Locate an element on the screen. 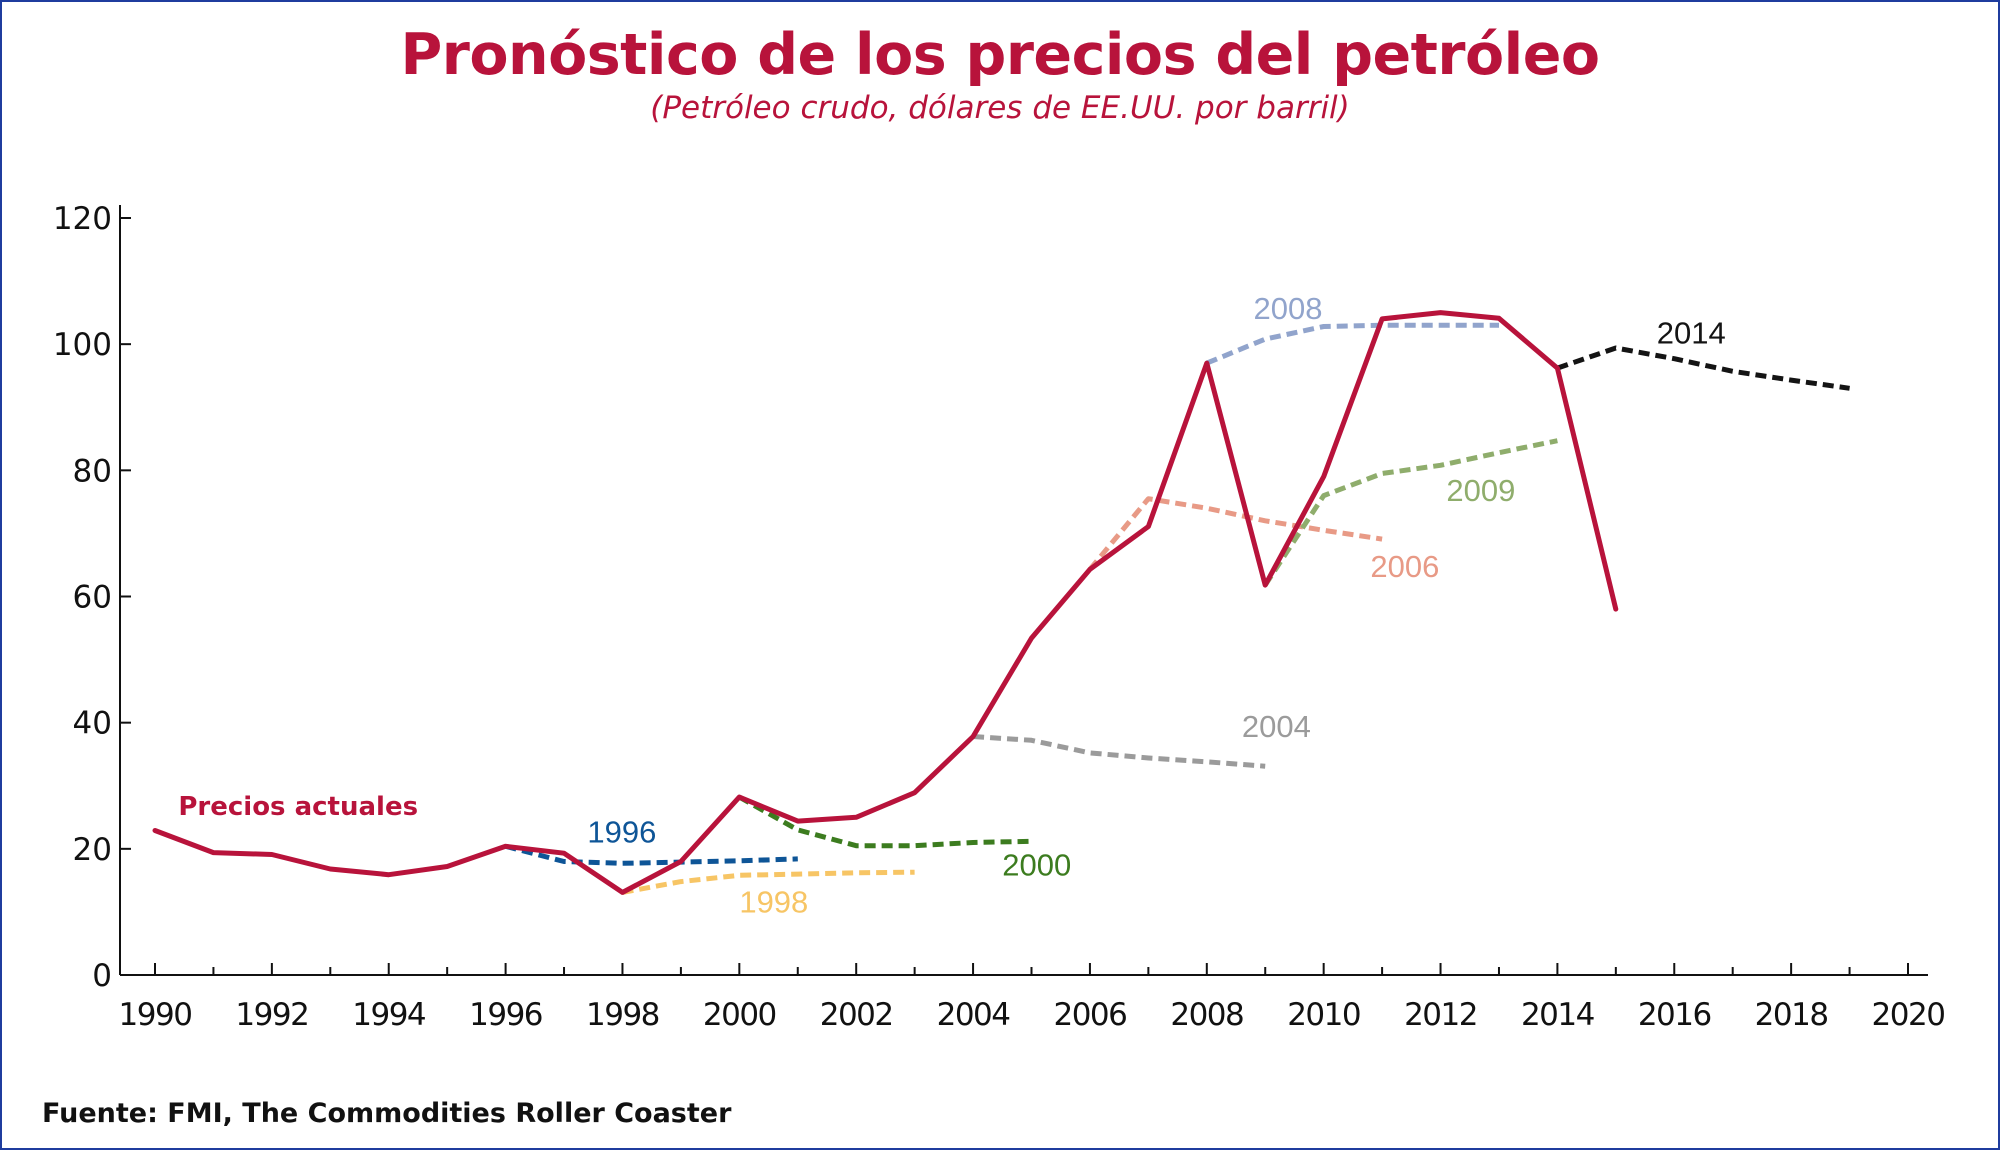  x-tick-label: 2014 is located at coordinates (1557, 1015).